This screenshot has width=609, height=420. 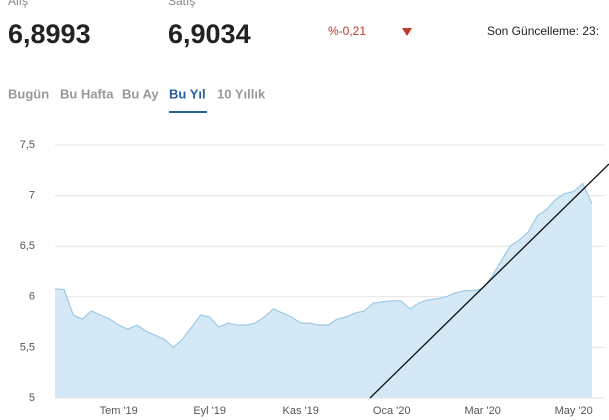 What do you see at coordinates (140, 93) in the screenshot?
I see `tab: Bu Ay` at bounding box center [140, 93].